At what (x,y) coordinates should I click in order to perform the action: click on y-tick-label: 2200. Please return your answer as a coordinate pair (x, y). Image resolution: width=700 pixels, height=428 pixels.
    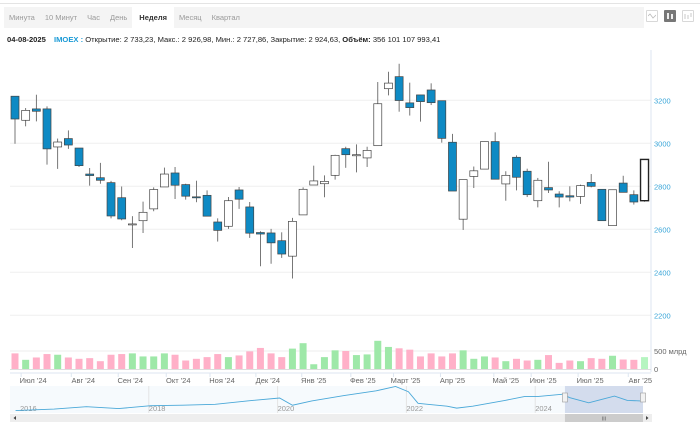
    Looking at the image, I should click on (662, 315).